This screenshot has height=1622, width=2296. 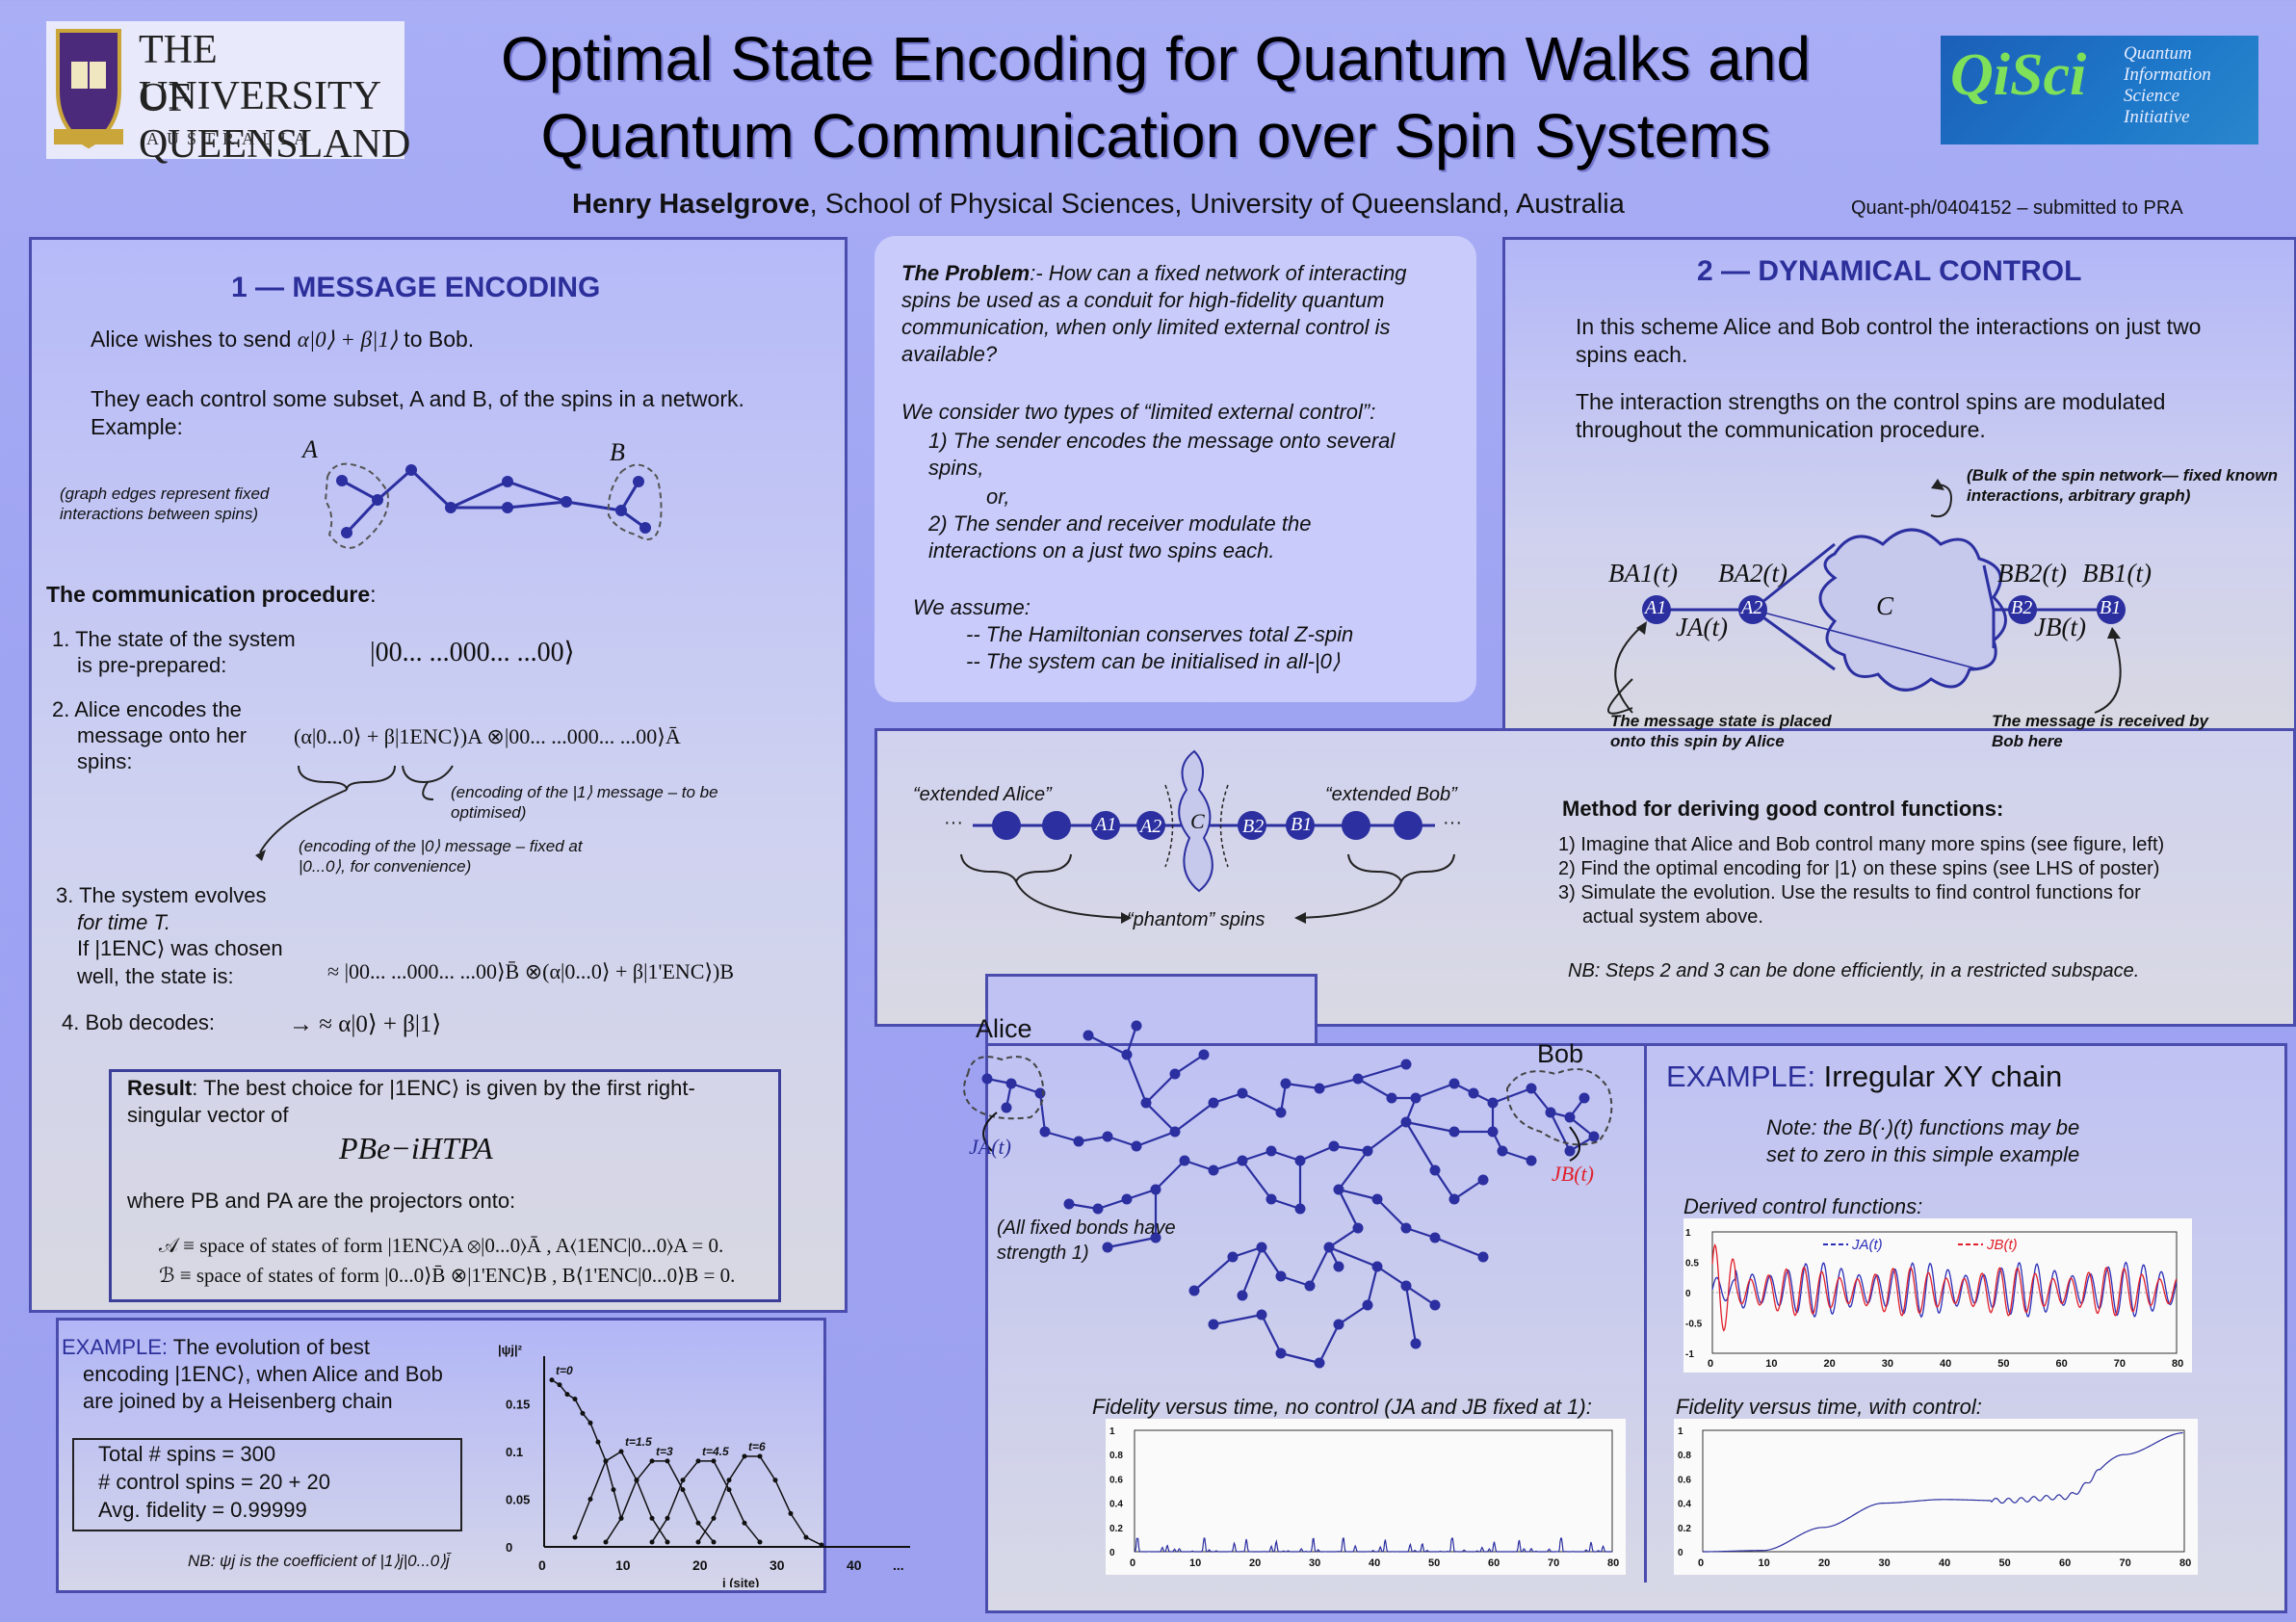 What do you see at coordinates (1829, 1407) in the screenshot?
I see `fid-control-label: Fidelity versus time, with control:` at bounding box center [1829, 1407].